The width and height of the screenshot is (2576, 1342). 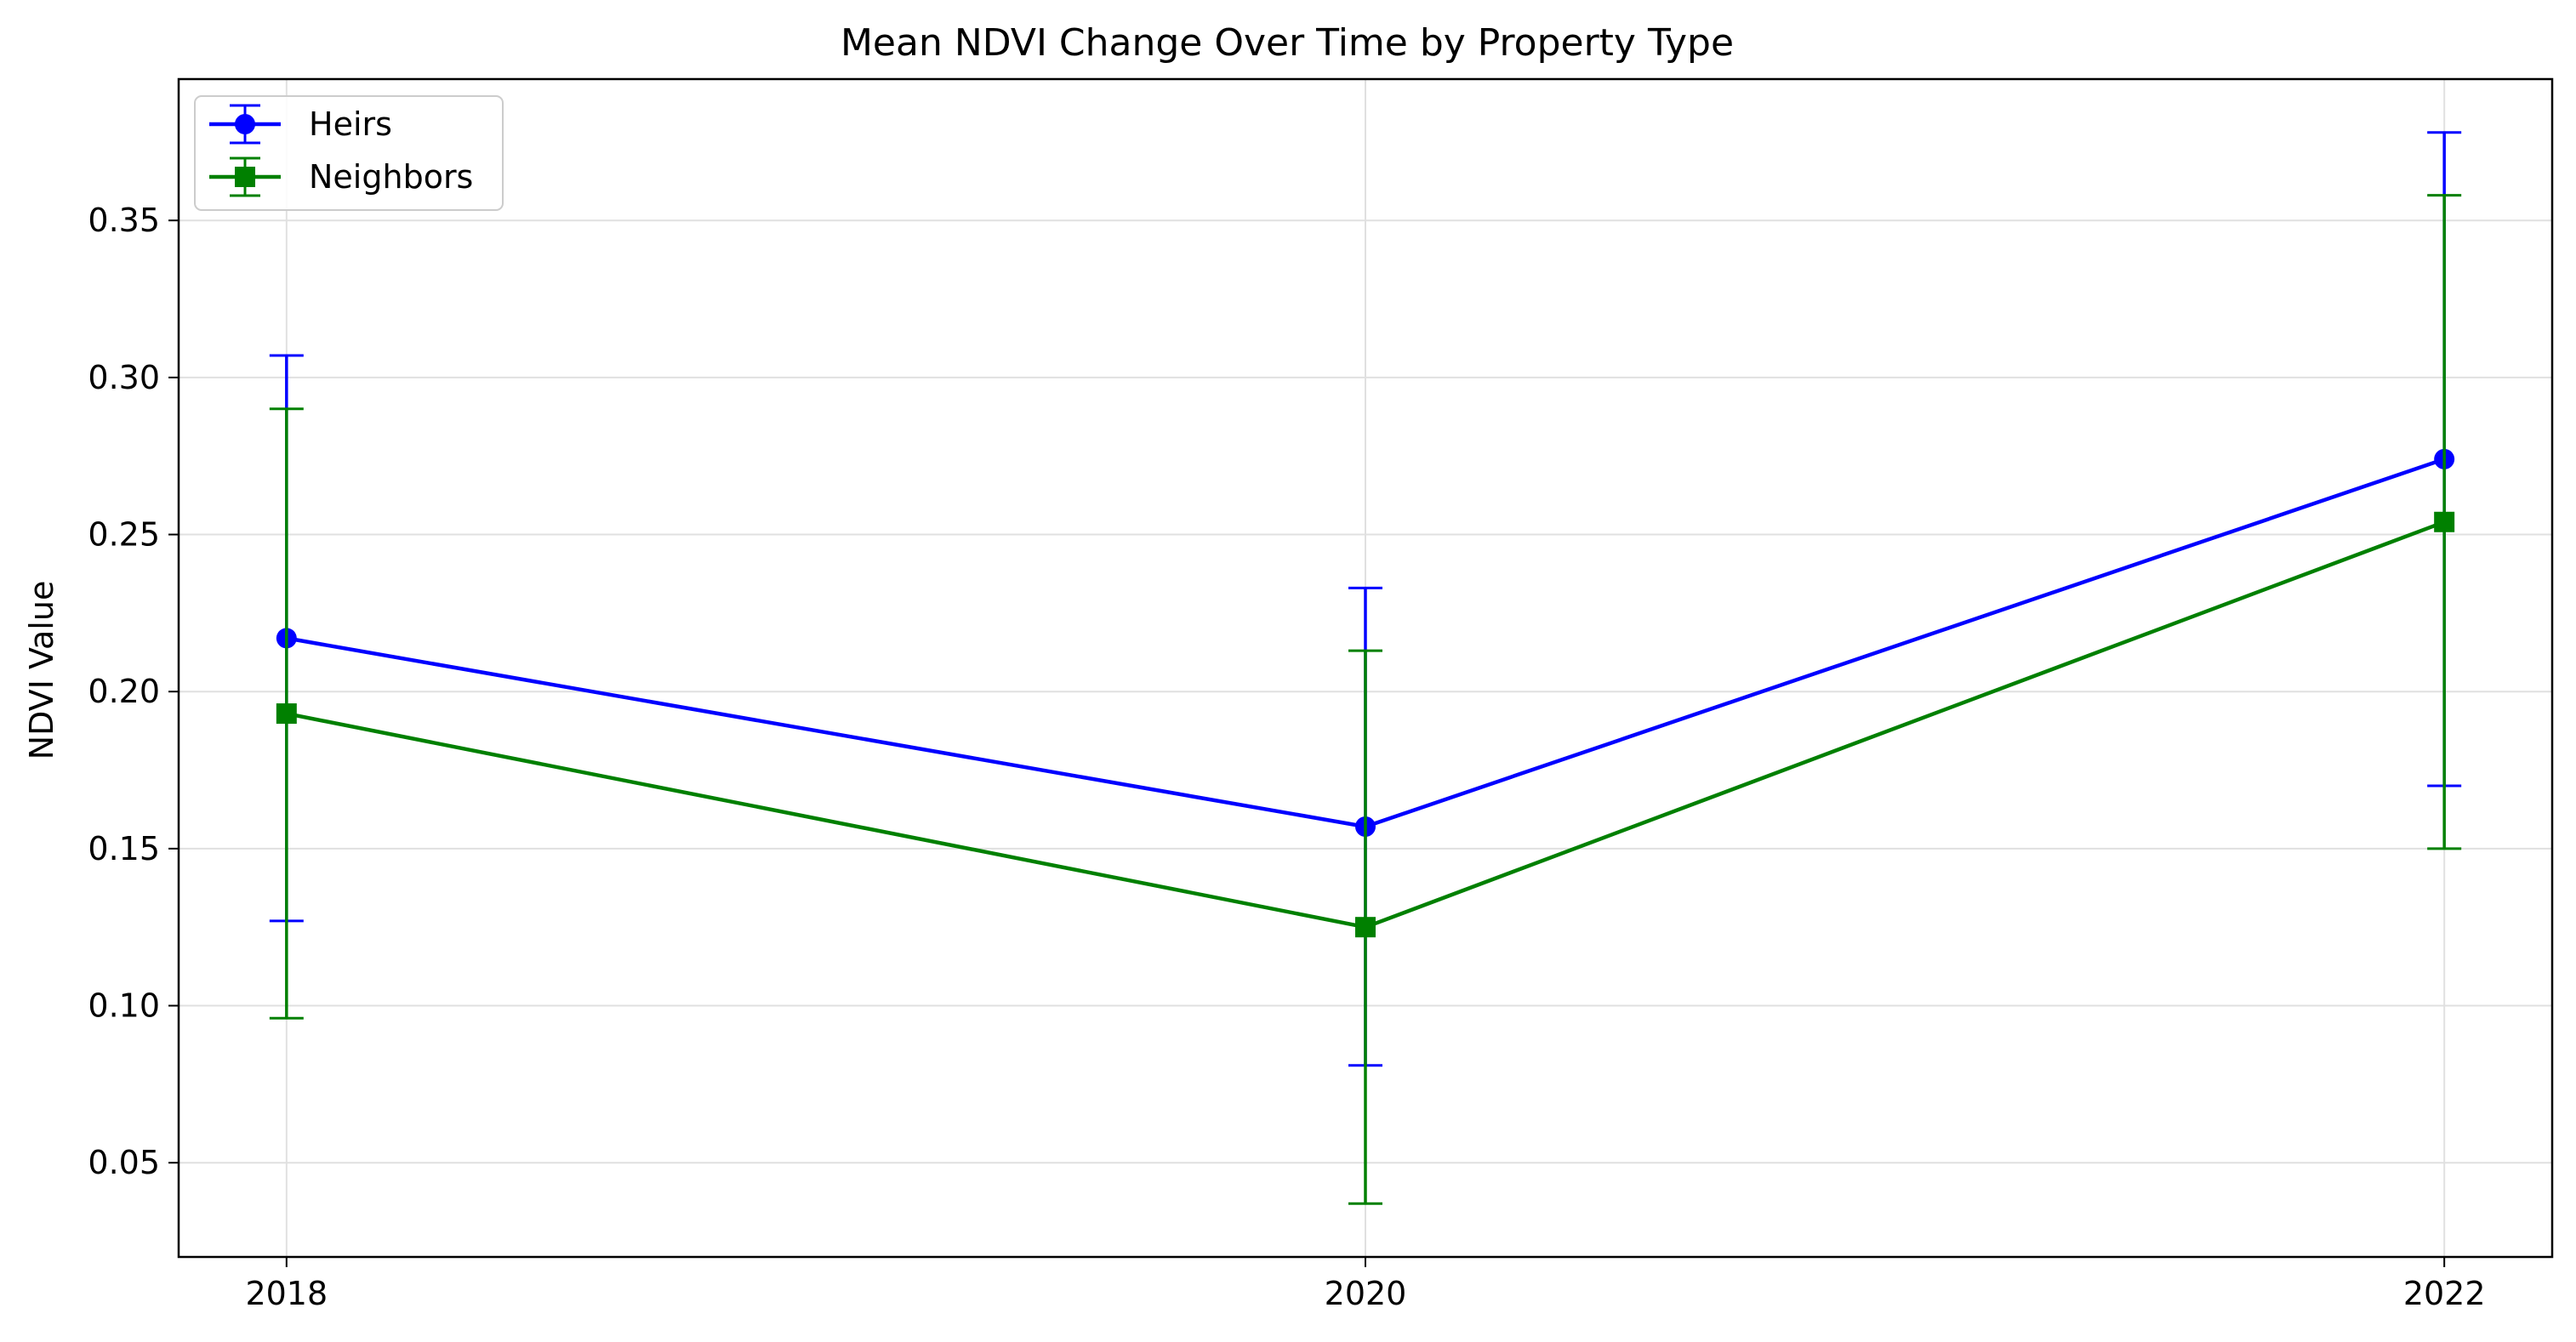 What do you see at coordinates (350, 124) in the screenshot?
I see `legend-label: Heirs` at bounding box center [350, 124].